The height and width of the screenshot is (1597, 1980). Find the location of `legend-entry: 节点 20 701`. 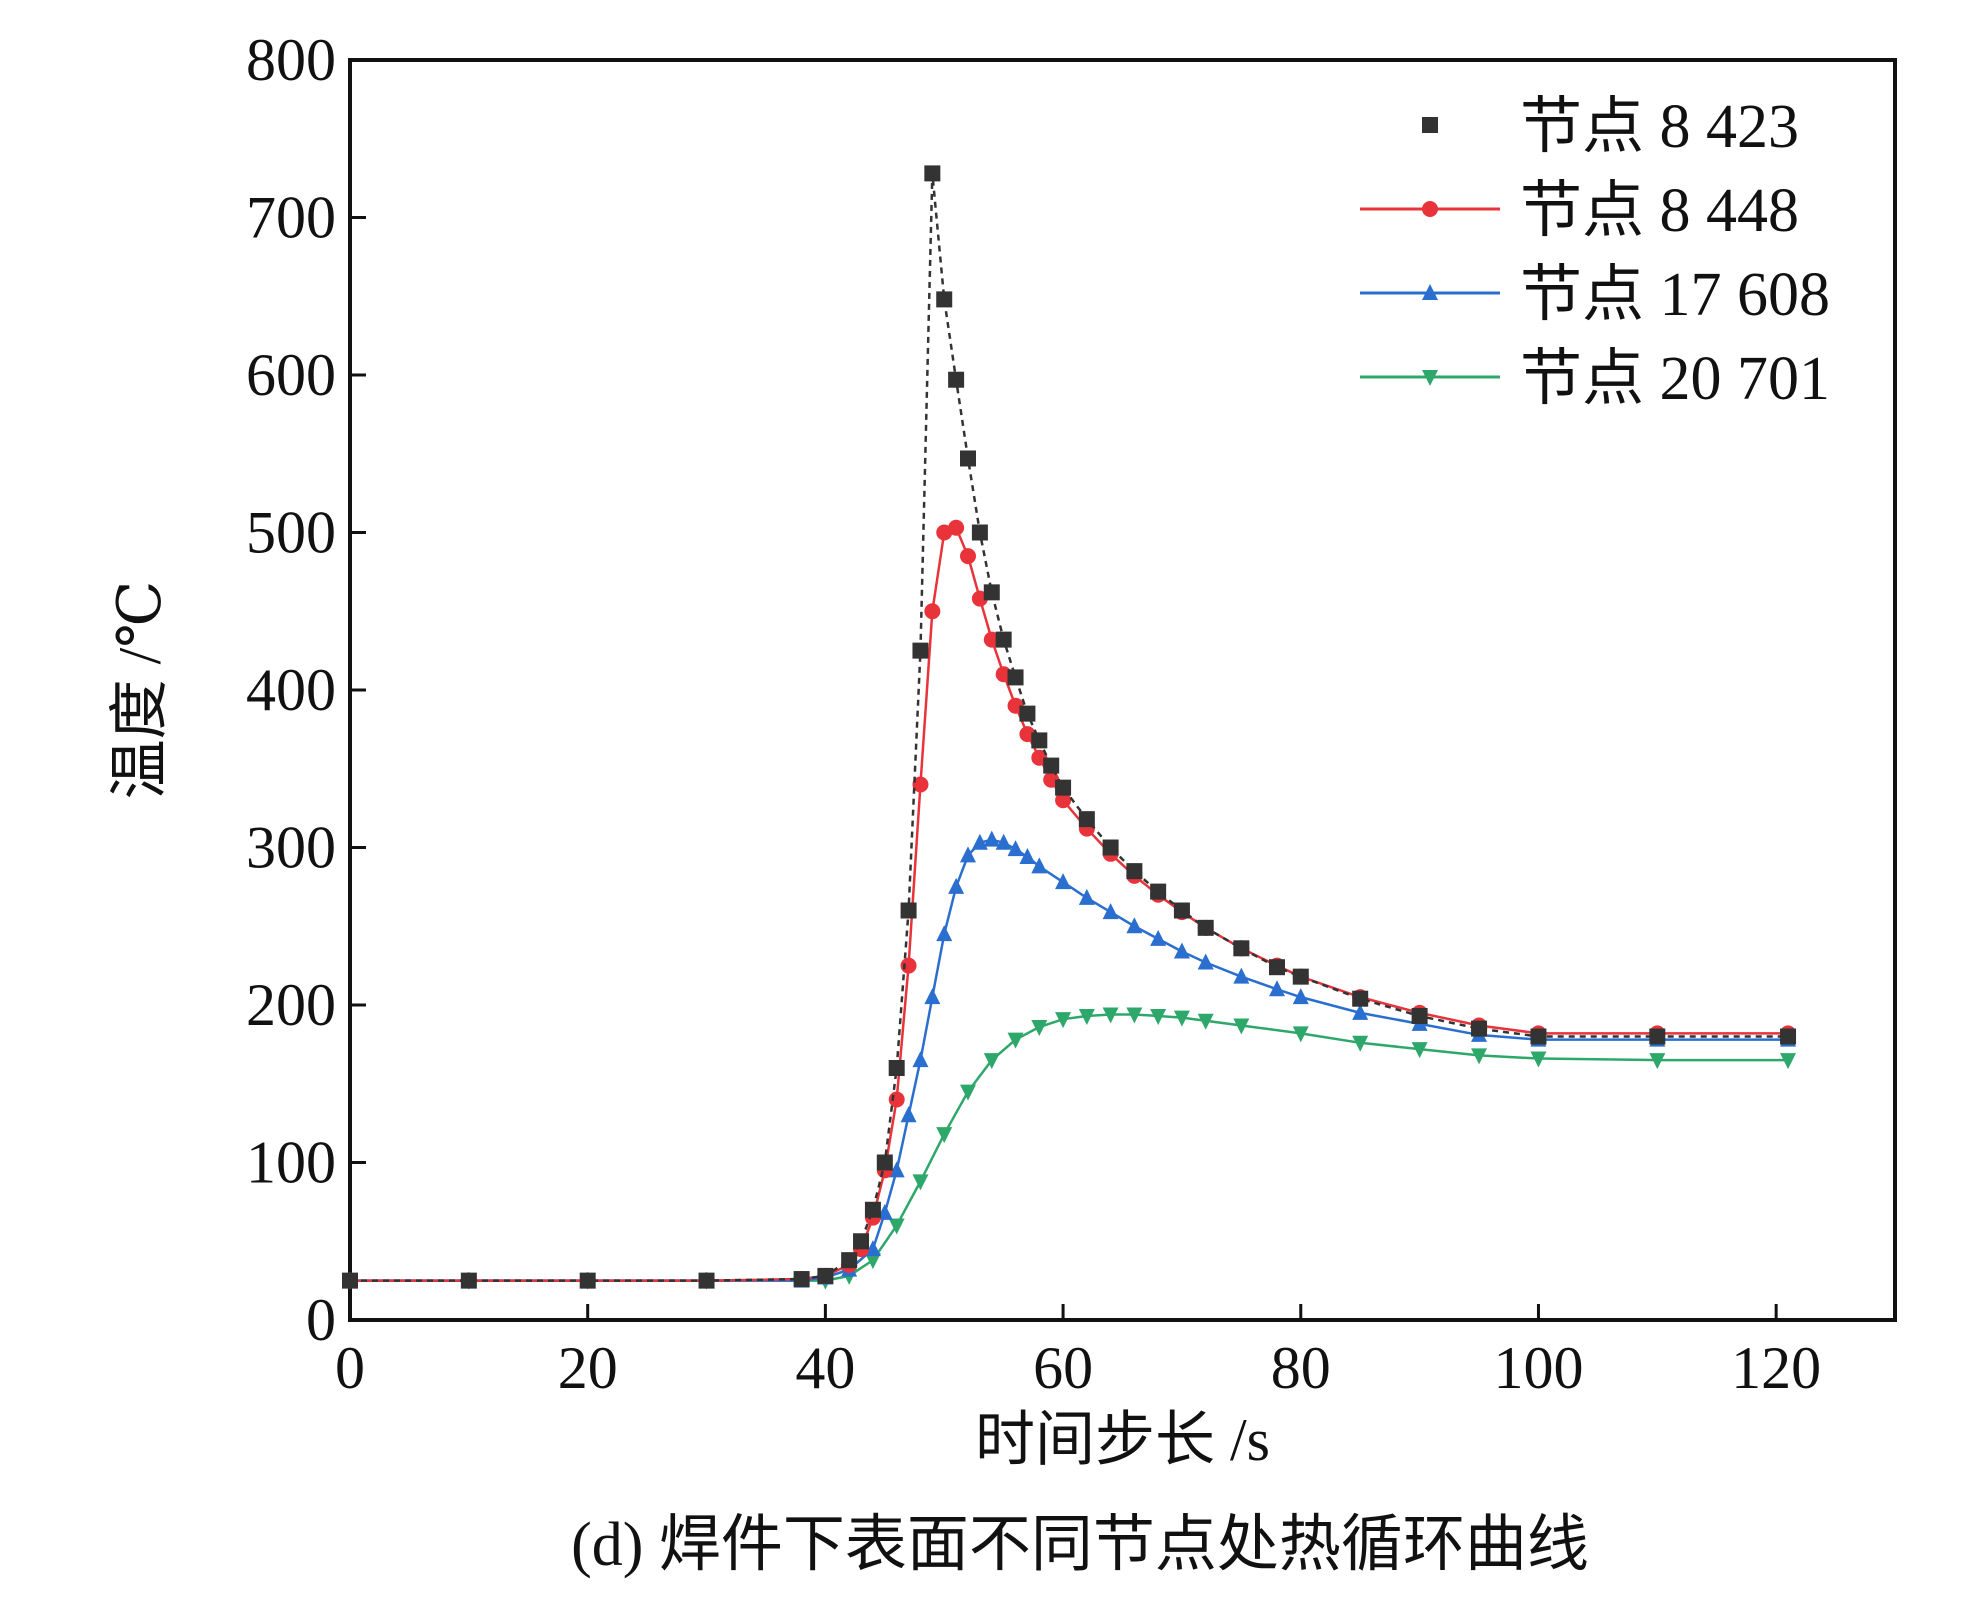

legend-entry: 节点 20 701 is located at coordinates (1595, 379).